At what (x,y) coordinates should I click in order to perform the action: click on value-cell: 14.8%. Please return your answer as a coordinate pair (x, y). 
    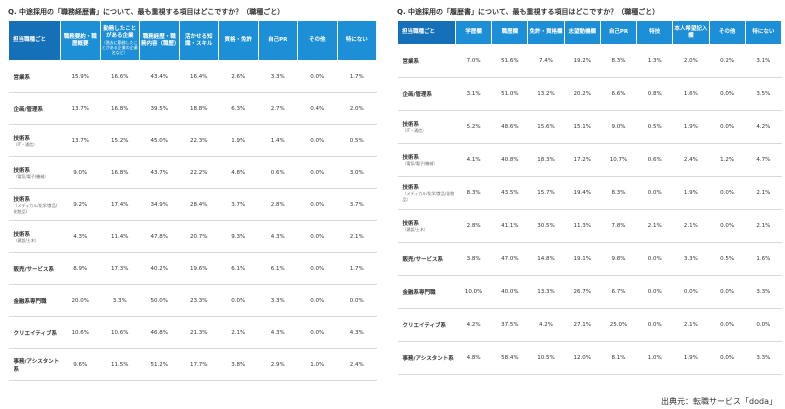
    Looking at the image, I should click on (546, 259).